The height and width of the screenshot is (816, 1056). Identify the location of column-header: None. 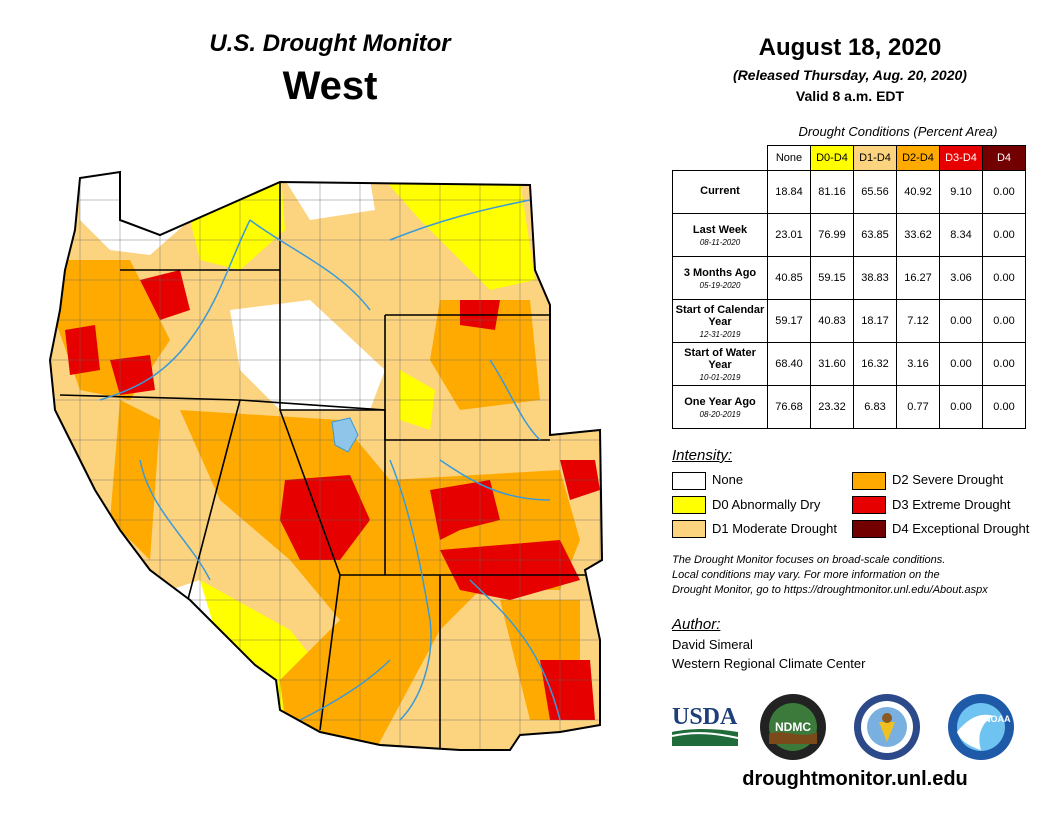
(789, 158).